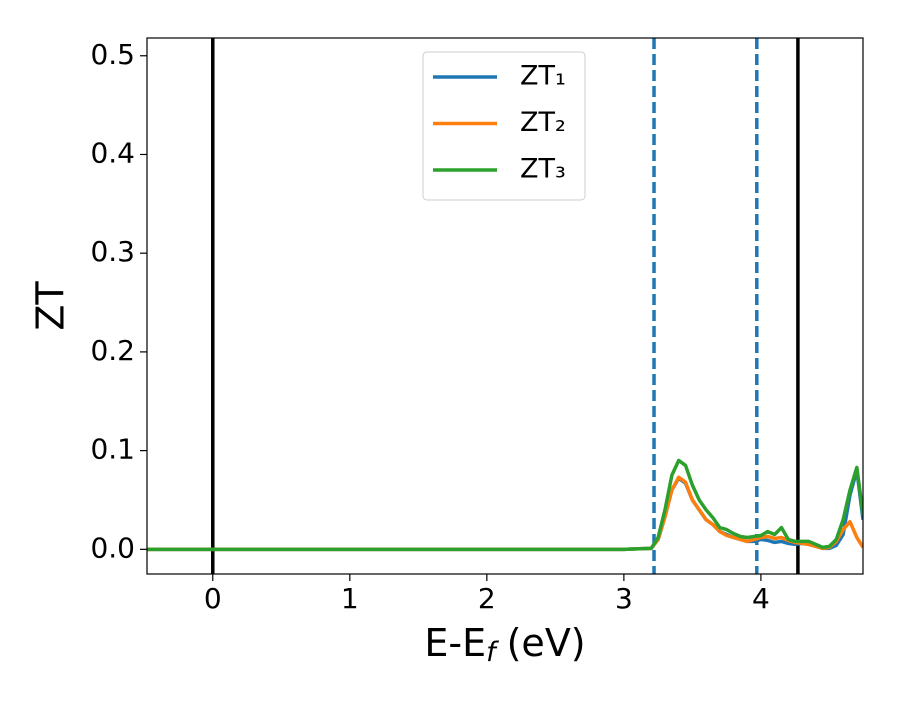 The width and height of the screenshot is (900, 704). Describe the element at coordinates (112, 251) in the screenshot. I see `y-tick-label: 0.3` at that location.